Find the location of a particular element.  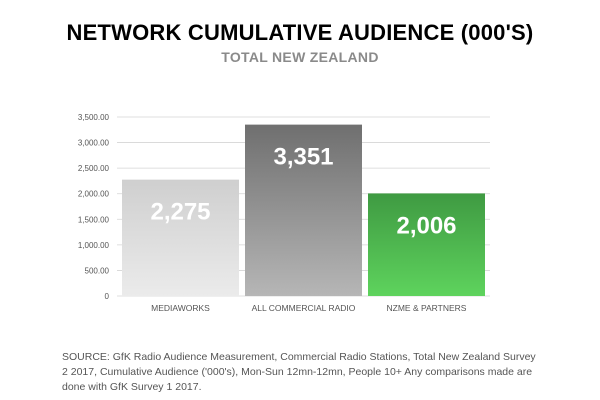

x-category-label: NZME & PARTNERS is located at coordinates (427, 308).